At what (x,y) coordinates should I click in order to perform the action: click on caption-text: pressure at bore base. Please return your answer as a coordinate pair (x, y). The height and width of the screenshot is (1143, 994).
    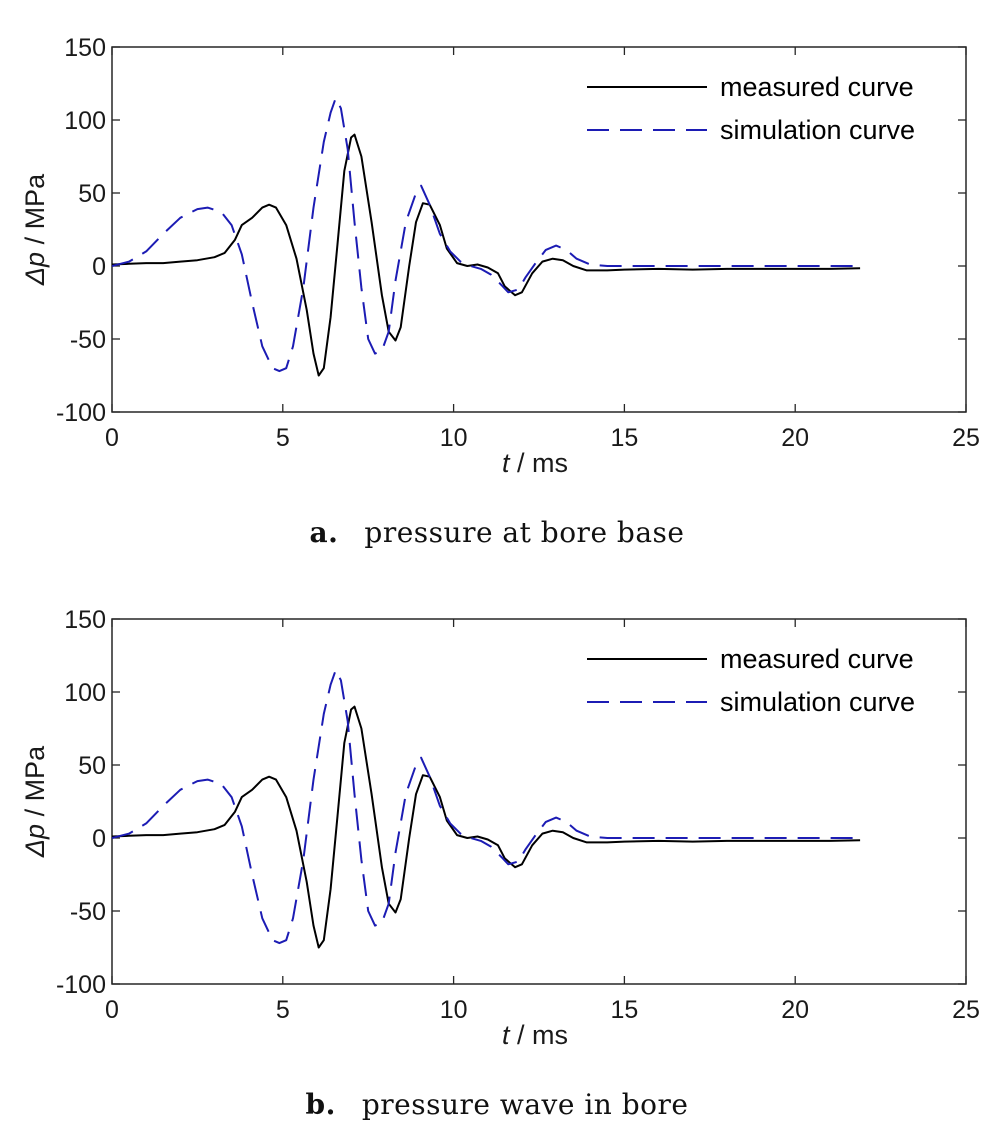
    Looking at the image, I should click on (524, 532).